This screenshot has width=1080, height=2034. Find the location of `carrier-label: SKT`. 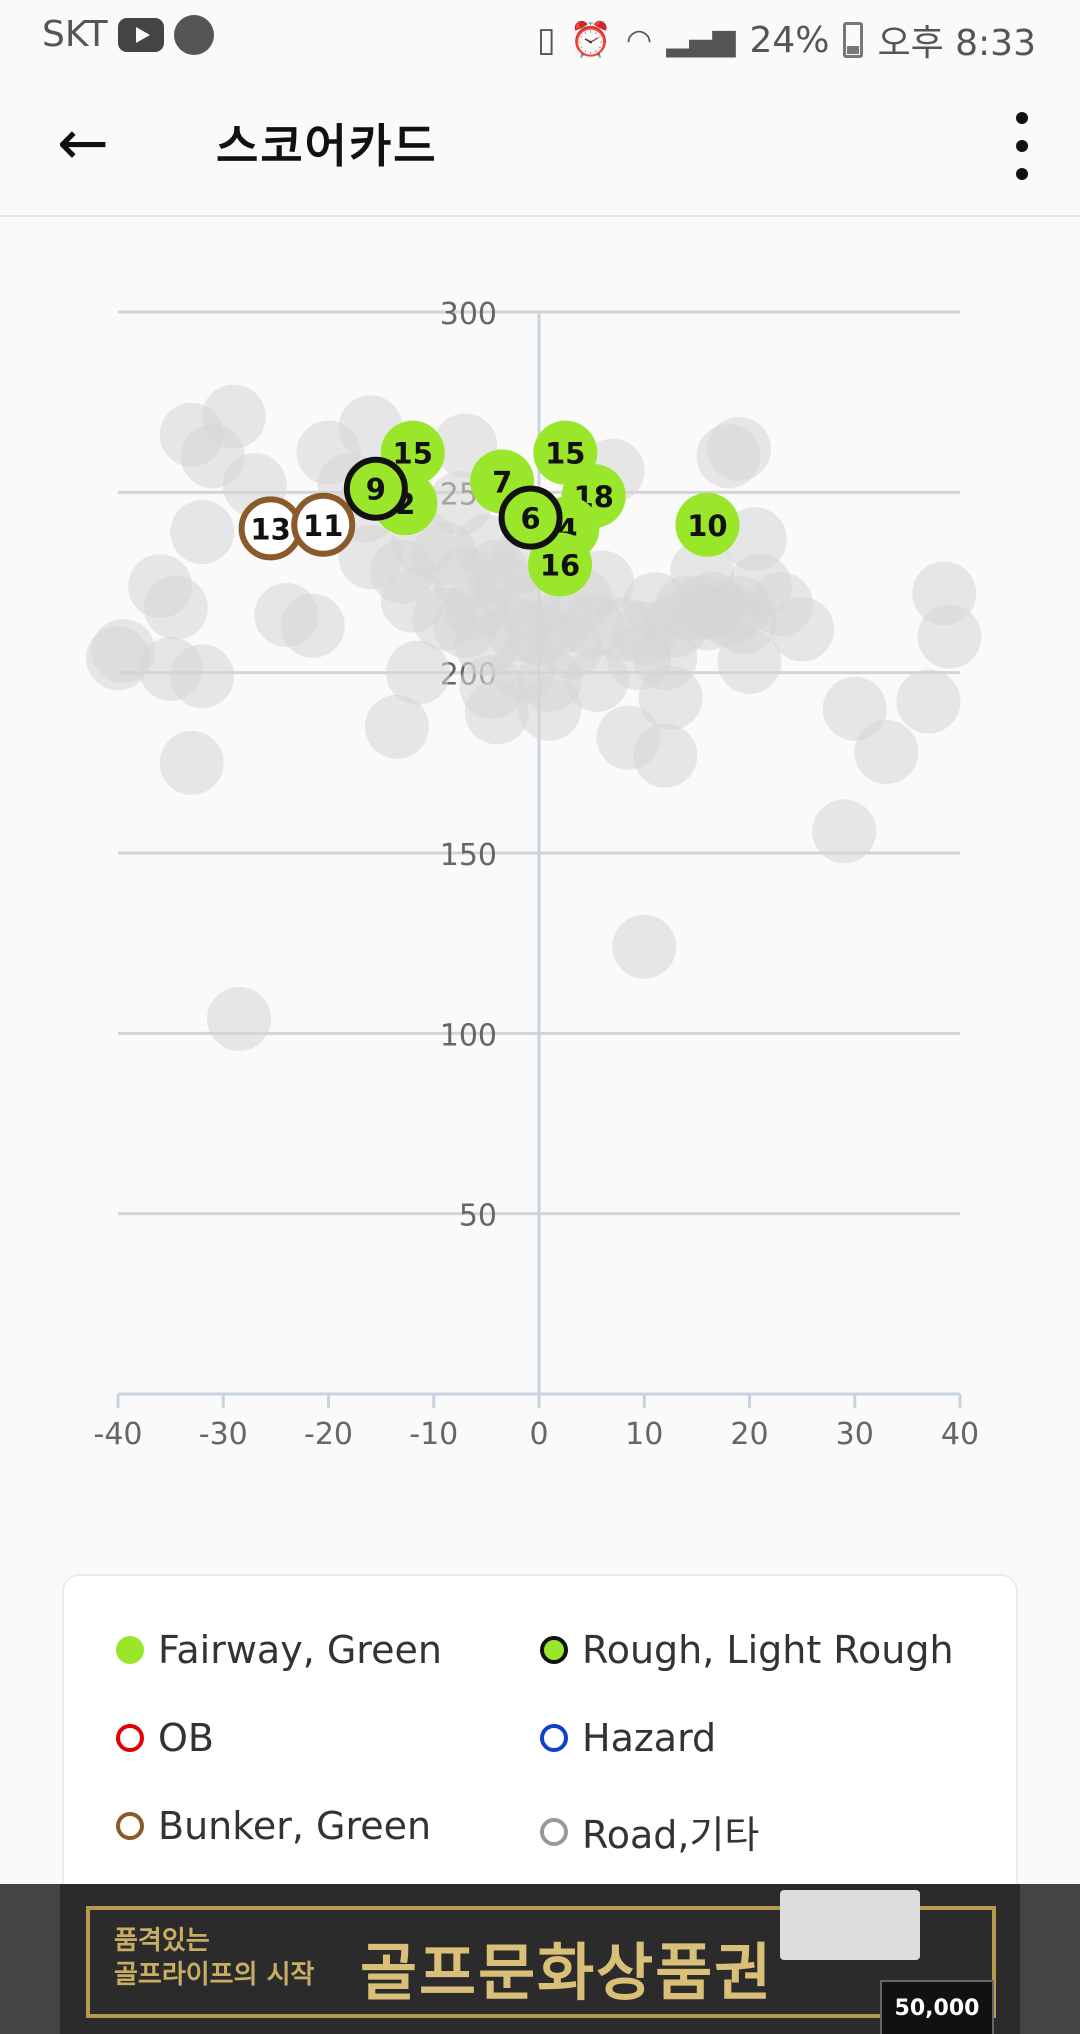

carrier-label: SKT is located at coordinates (75, 34).